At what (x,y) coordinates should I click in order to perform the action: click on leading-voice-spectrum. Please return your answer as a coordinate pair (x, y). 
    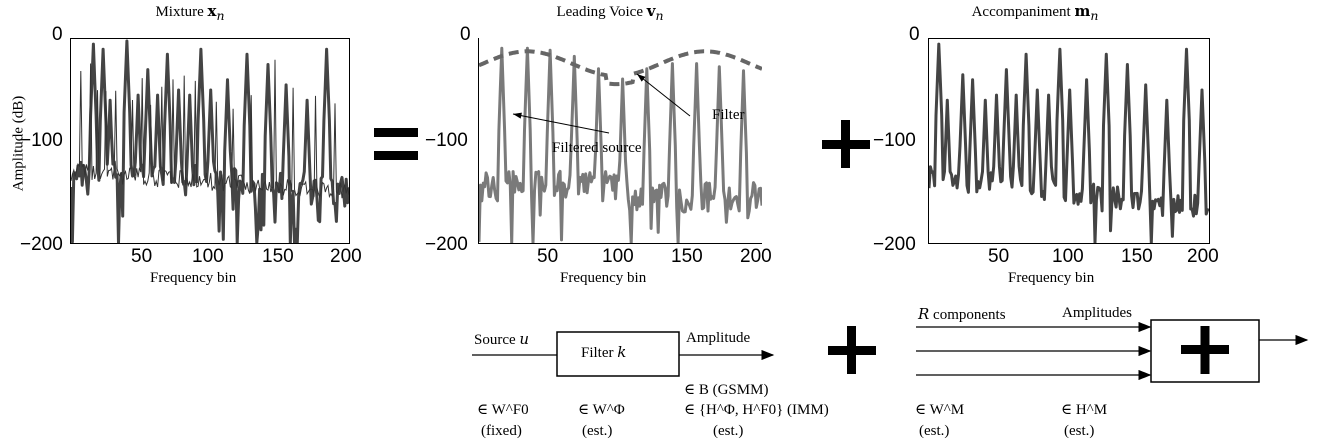
    Looking at the image, I should click on (620, 144).